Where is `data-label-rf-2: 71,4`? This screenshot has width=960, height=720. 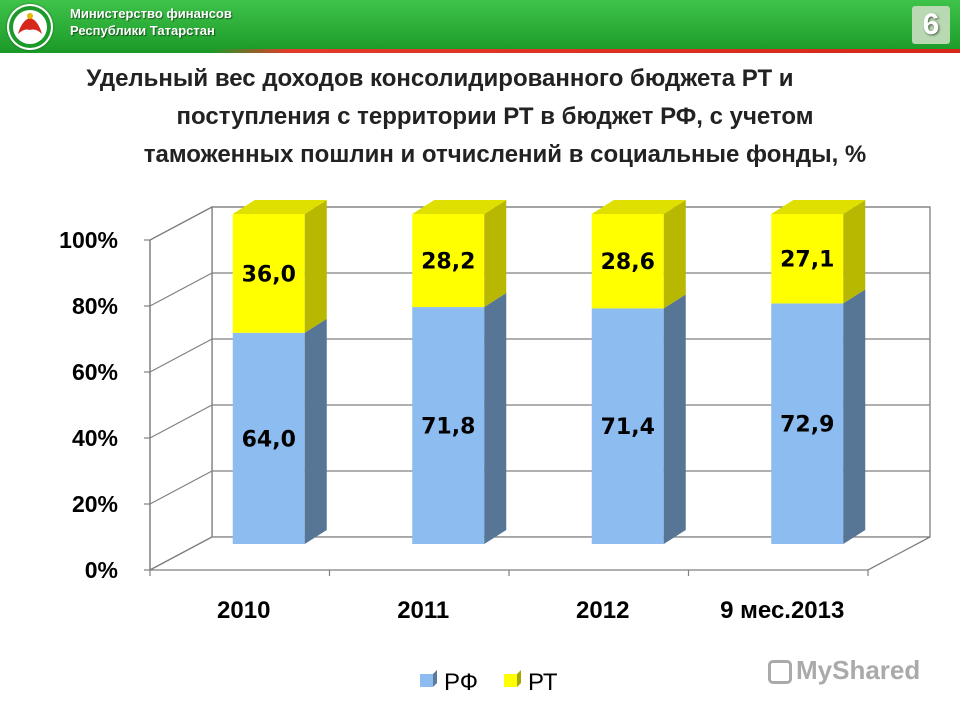
data-label-rf-2: 71,4 is located at coordinates (628, 427).